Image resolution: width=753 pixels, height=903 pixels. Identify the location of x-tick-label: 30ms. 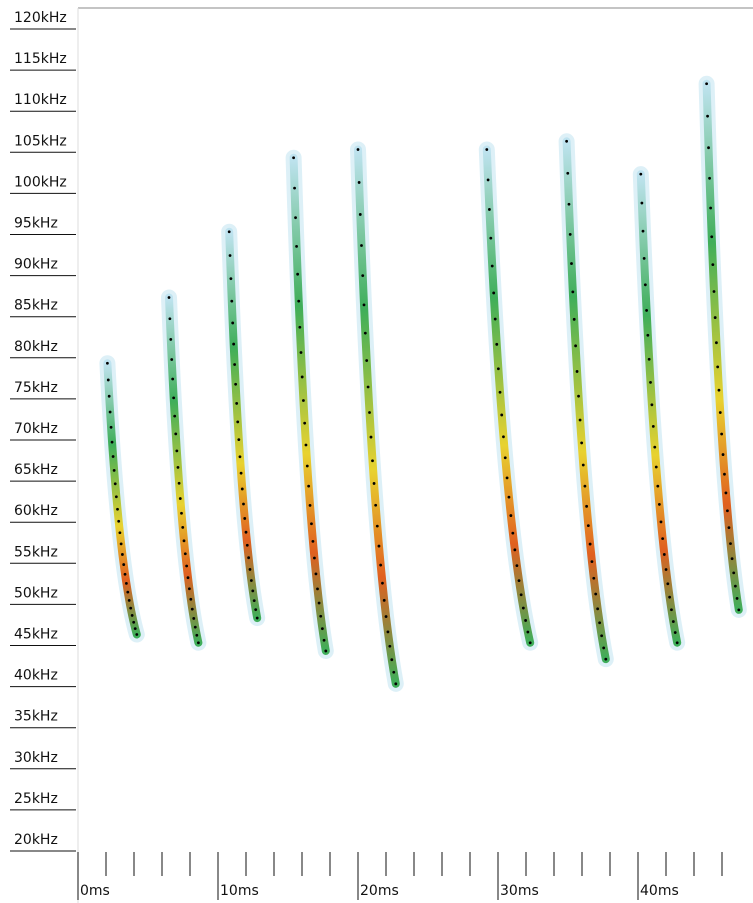
(519, 891).